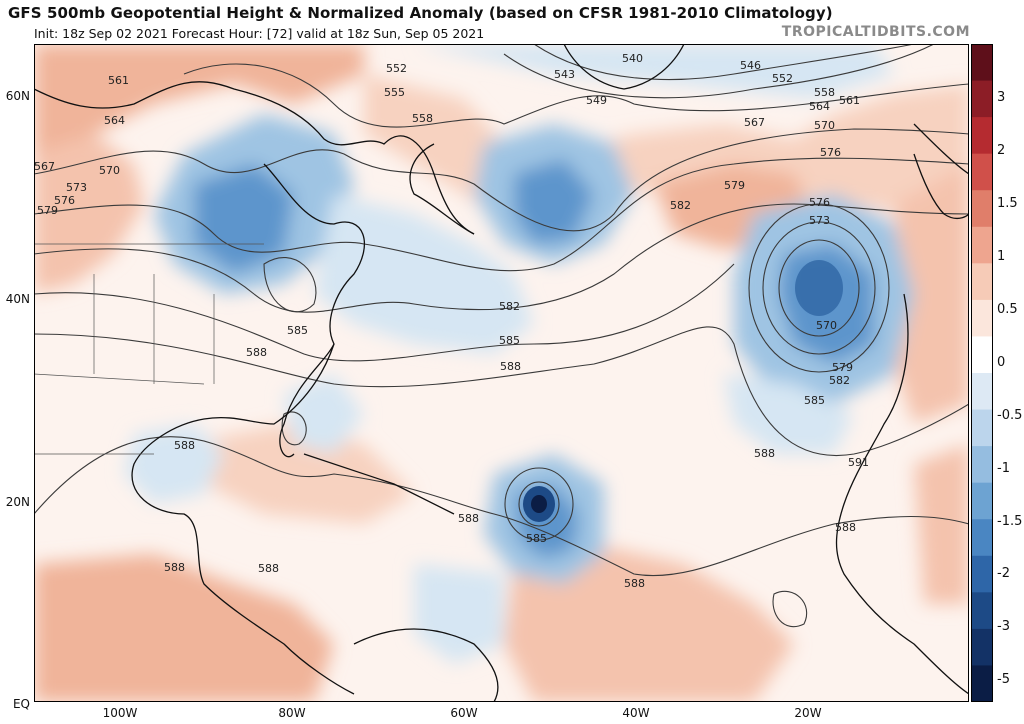 Image resolution: width=1024 pixels, height=724 pixels. What do you see at coordinates (44, 166) in the screenshot?
I see `contour-label-567: 567` at bounding box center [44, 166].